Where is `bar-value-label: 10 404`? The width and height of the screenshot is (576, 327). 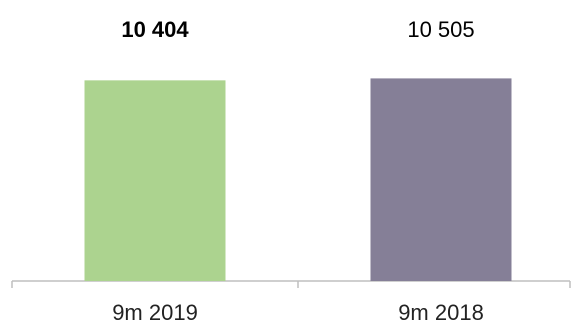 bar-value-label: 10 404 is located at coordinates (155, 29).